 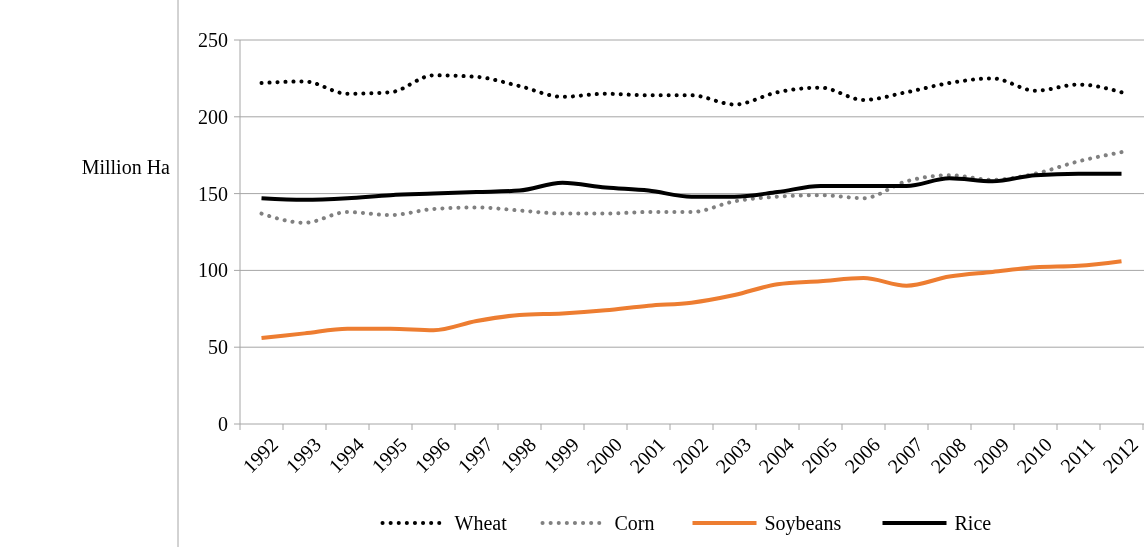 What do you see at coordinates (213, 270) in the screenshot?
I see `y-tick-label: 100` at bounding box center [213, 270].